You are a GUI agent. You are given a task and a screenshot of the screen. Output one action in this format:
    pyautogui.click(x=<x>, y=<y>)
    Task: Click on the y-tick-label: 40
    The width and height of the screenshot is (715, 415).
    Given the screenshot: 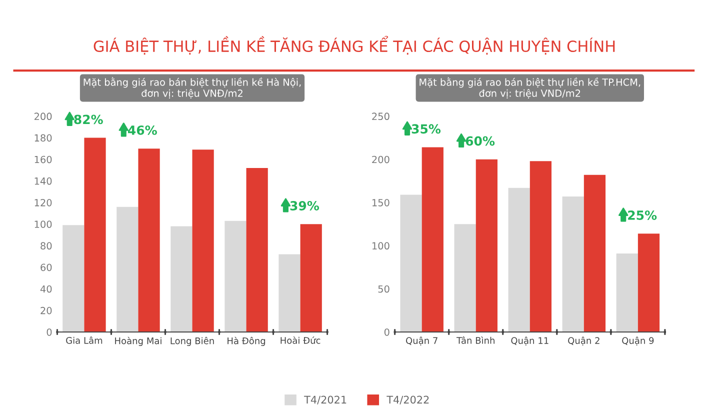 What is the action you would take?
    pyautogui.click(x=46, y=289)
    